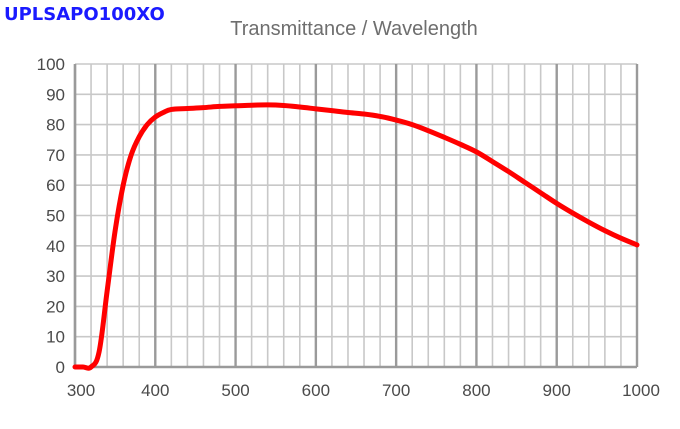 Image resolution: width=680 pixels, height=429 pixels. What do you see at coordinates (55, 155) in the screenshot?
I see `y-tick-label: 70` at bounding box center [55, 155].